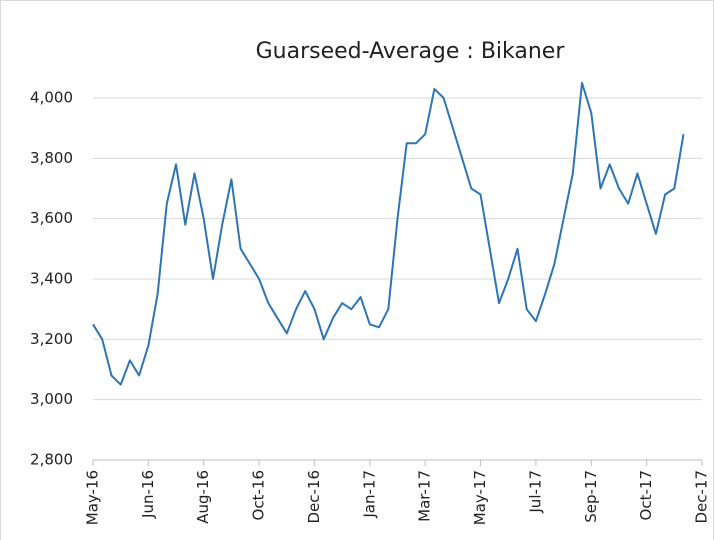 Image resolution: width=714 pixels, height=540 pixels. Describe the element at coordinates (369, 494) in the screenshot. I see `x-tick-label: Jan-17` at that location.